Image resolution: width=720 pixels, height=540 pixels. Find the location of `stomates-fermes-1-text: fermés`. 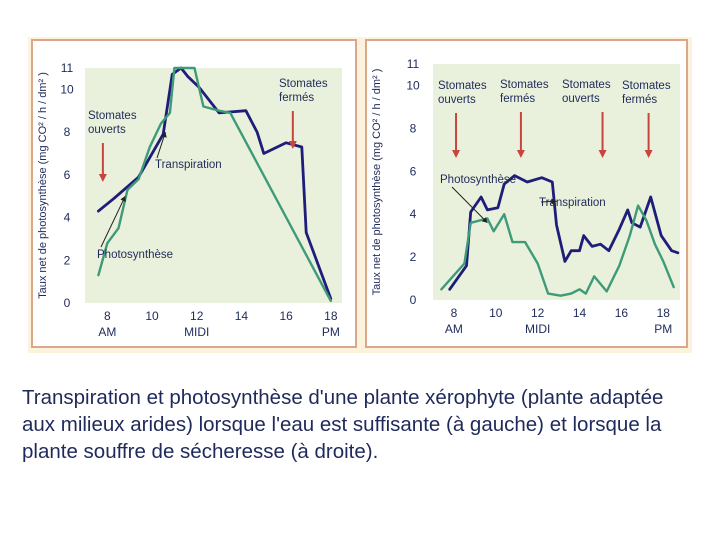

stomates-fermes-1-text: fermés is located at coordinates (517, 99).